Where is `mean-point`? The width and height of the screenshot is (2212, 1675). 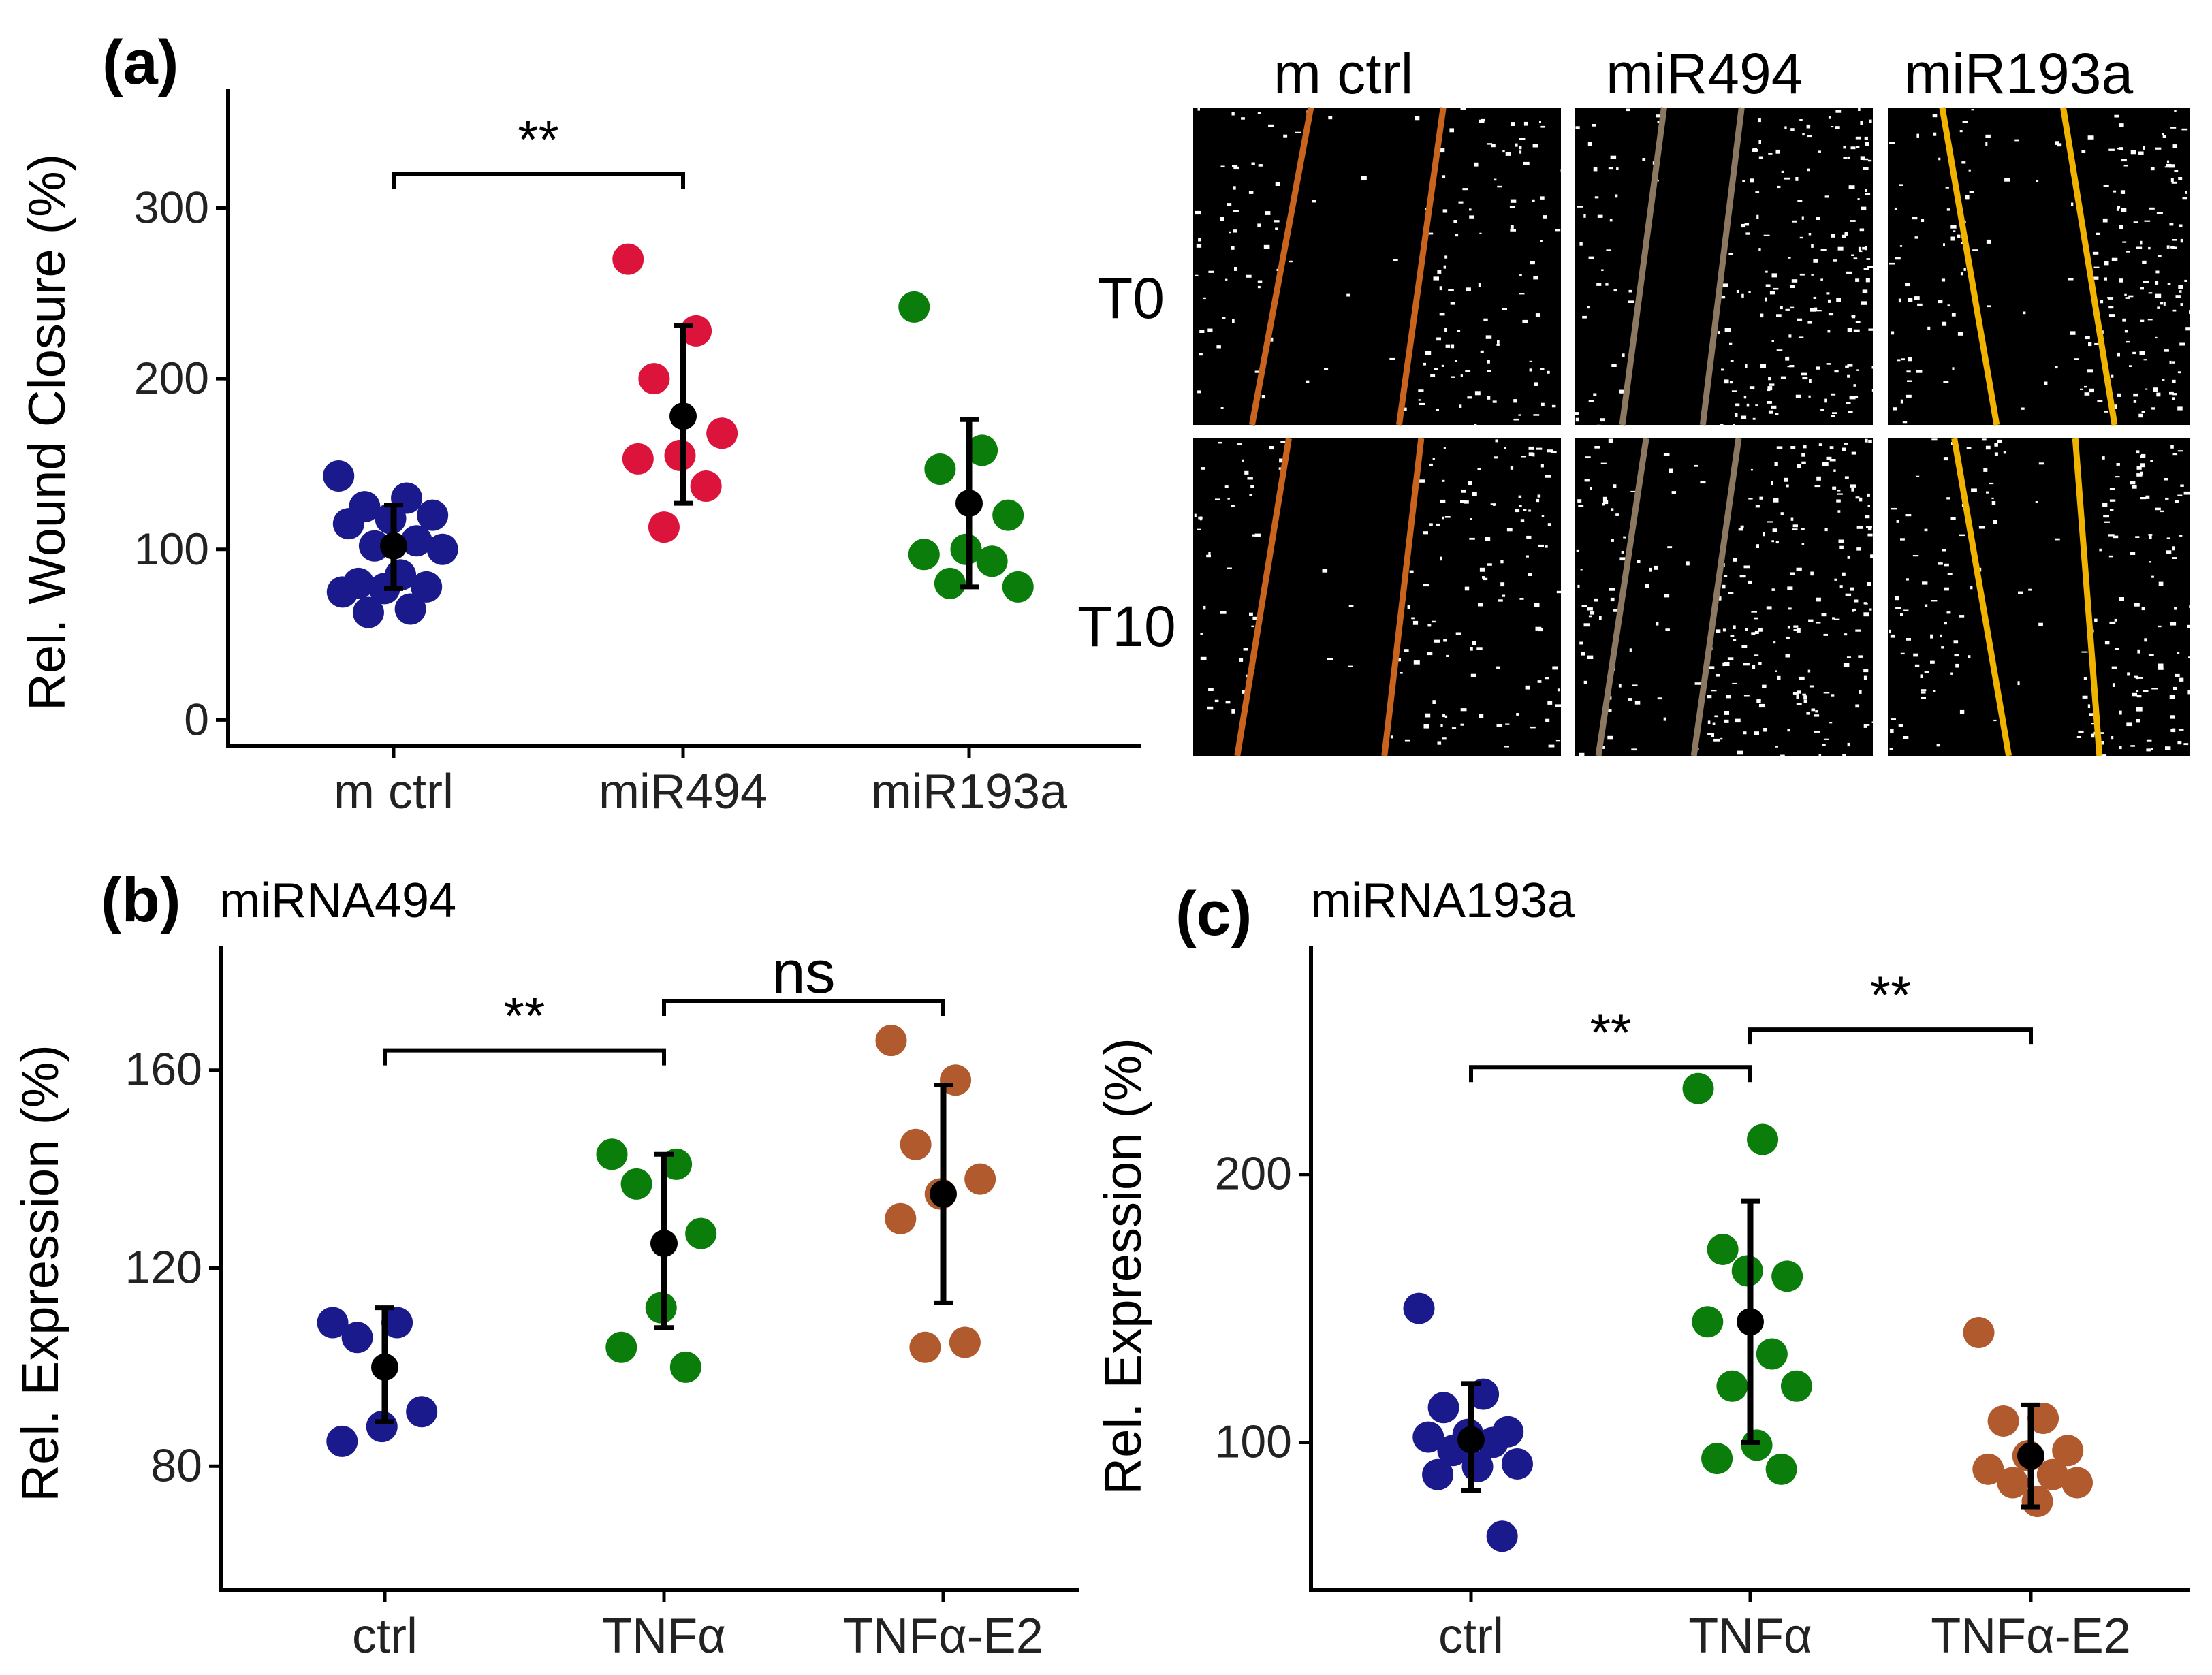 mean-point is located at coordinates (943, 1194).